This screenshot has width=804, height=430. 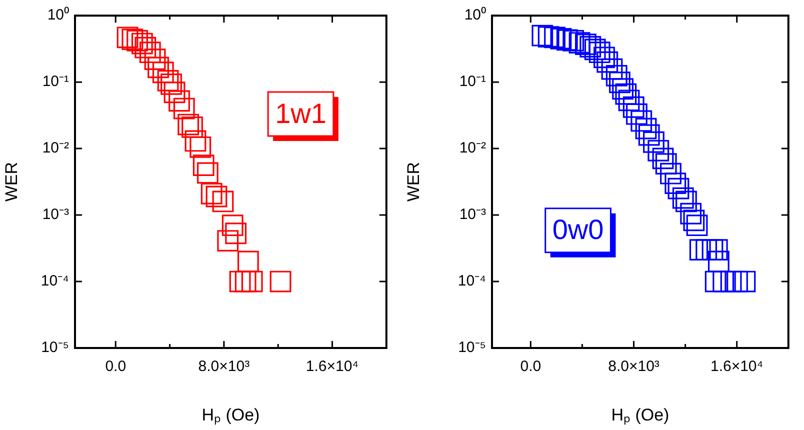 I want to click on annotation: 0w0, so click(x=578, y=230).